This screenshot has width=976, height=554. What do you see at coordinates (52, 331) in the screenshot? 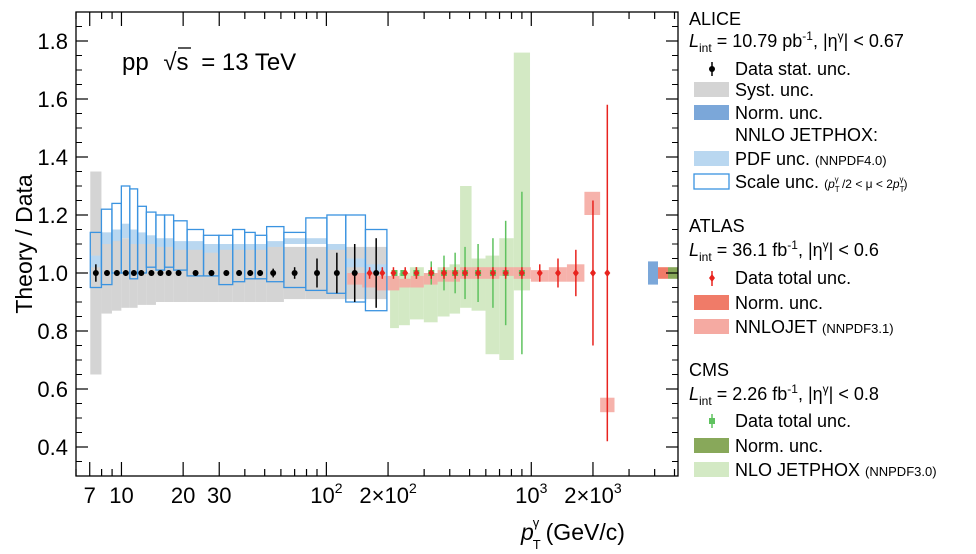
I see `y-tick-label: 0.8` at bounding box center [52, 331].